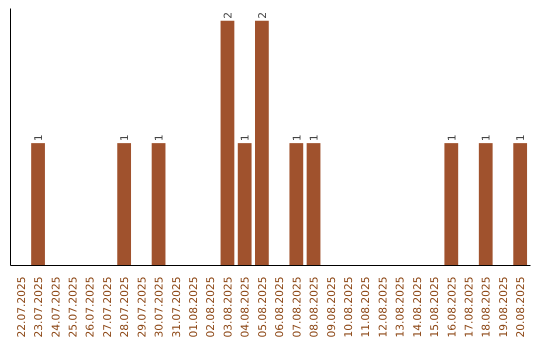  I want to click on x-tick-label: 30.07.2025, so click(159, 307).